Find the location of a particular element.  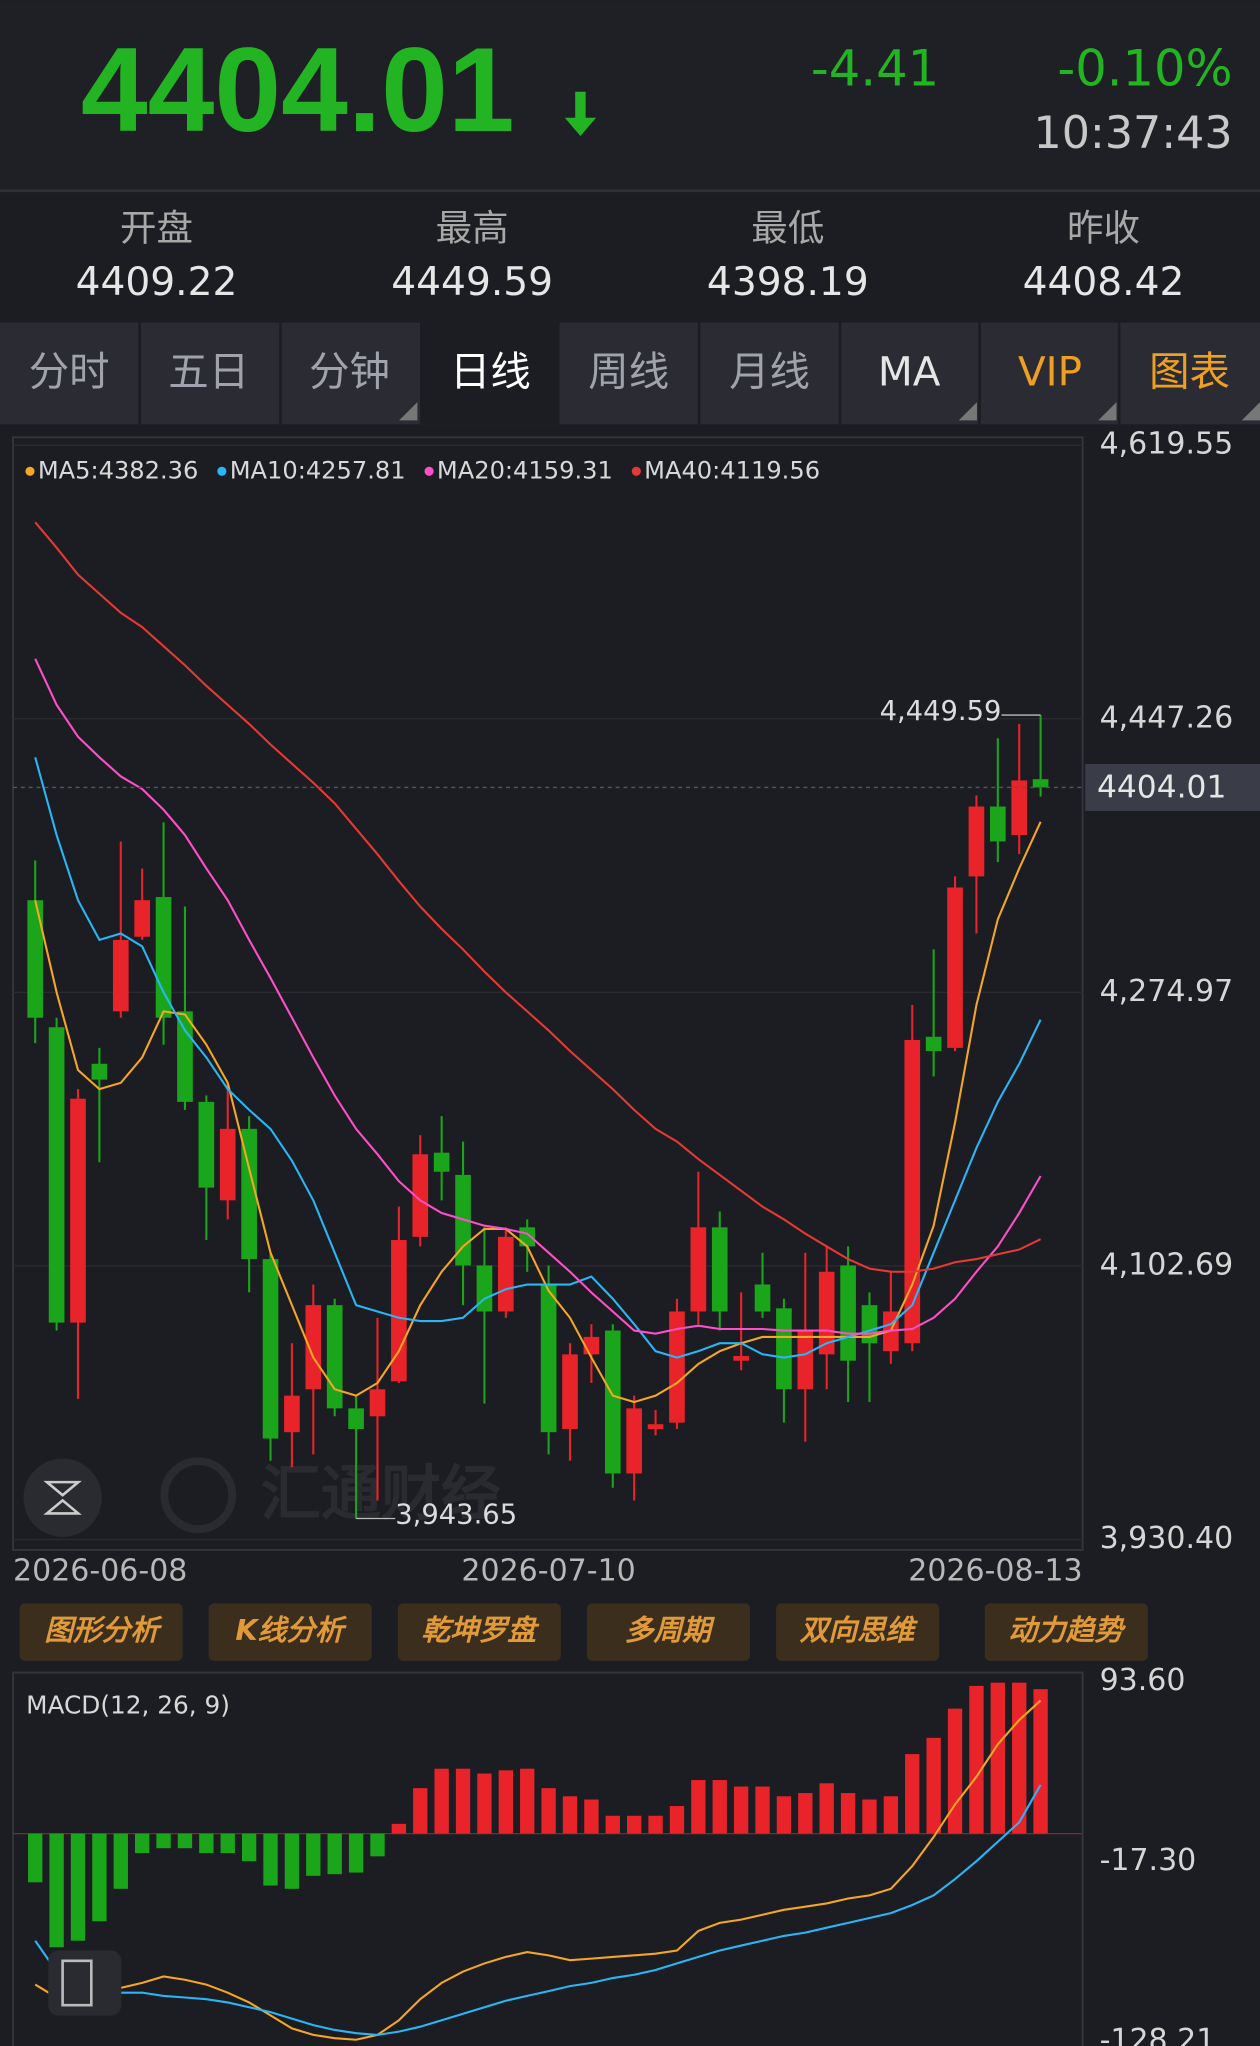

x-tick-label: 2026-07-10 is located at coordinates (548, 1571).